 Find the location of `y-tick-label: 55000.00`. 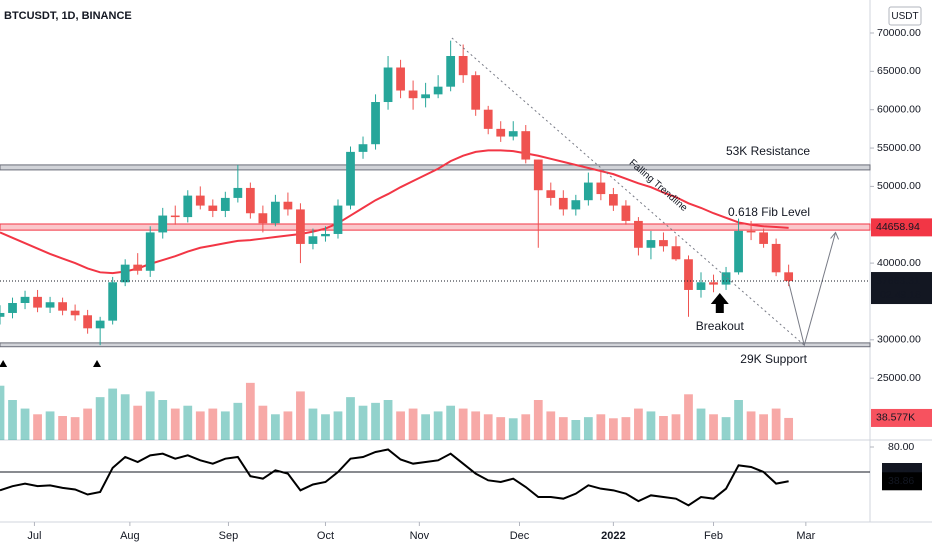

y-tick-label: 55000.00 is located at coordinates (899, 148).